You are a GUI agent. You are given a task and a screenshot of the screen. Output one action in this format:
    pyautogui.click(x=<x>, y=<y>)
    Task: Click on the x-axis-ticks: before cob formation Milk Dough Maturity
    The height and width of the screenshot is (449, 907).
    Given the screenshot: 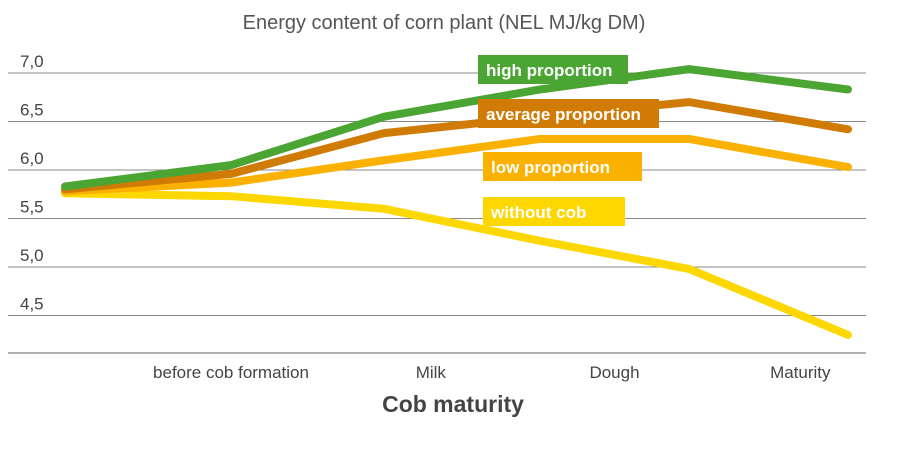 What is the action you would take?
    pyautogui.click(x=492, y=372)
    